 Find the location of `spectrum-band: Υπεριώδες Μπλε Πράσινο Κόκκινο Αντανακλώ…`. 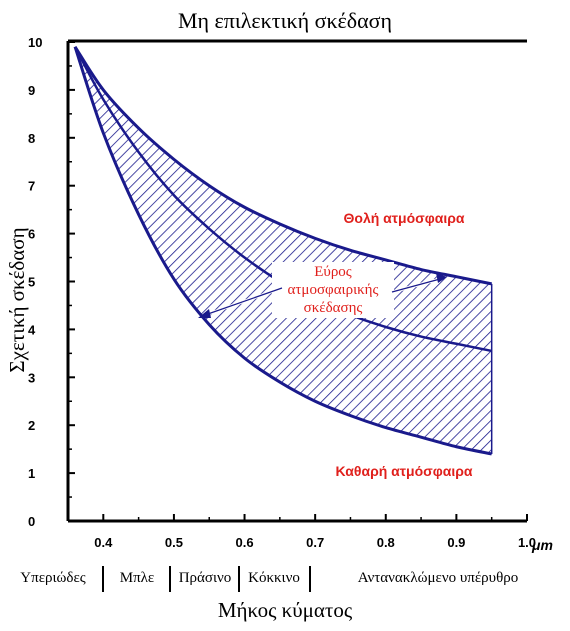

spectrum-band: Υπεριώδες Μπλε Πράσινο Κόκκινο Αντανακλώ… is located at coordinates (269, 579).